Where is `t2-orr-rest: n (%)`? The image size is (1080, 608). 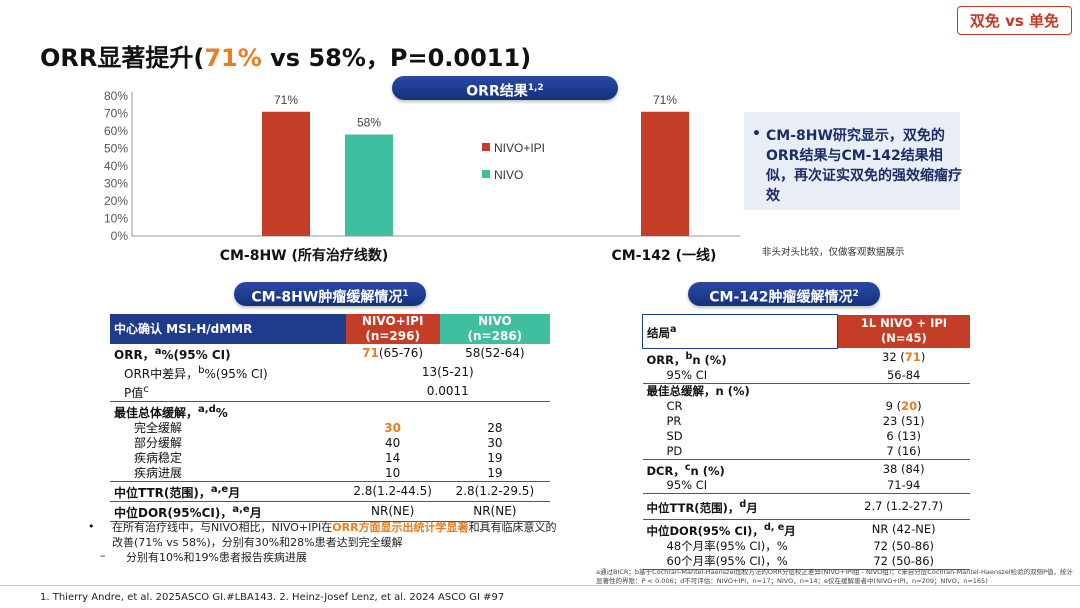 t2-orr-rest: n (%) is located at coordinates (709, 359).